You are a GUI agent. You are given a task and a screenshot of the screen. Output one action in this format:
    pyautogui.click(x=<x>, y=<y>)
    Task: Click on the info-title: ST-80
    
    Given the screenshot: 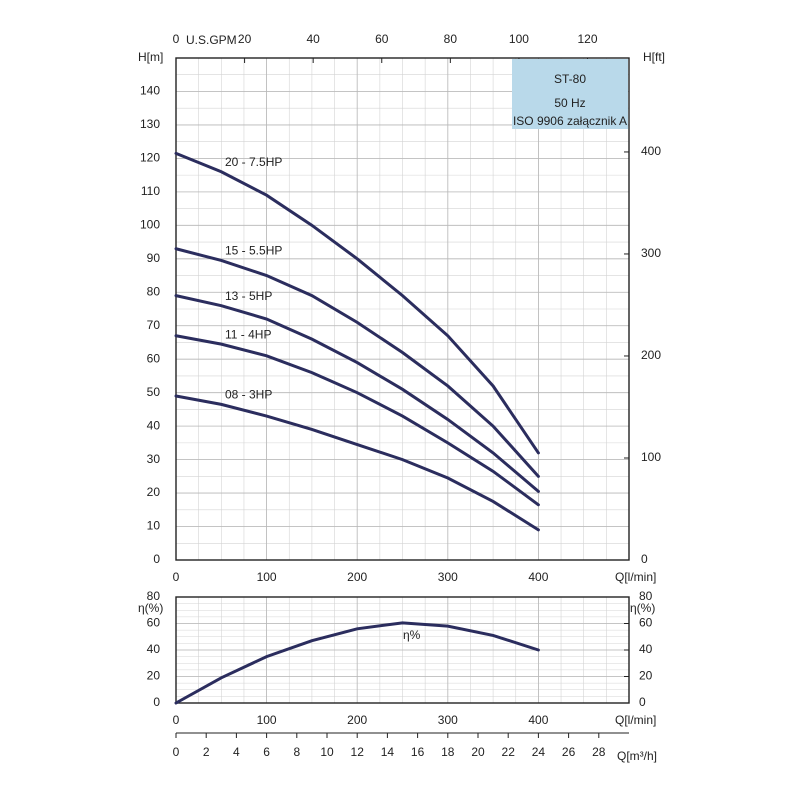 What is the action you would take?
    pyautogui.click(x=570, y=79)
    